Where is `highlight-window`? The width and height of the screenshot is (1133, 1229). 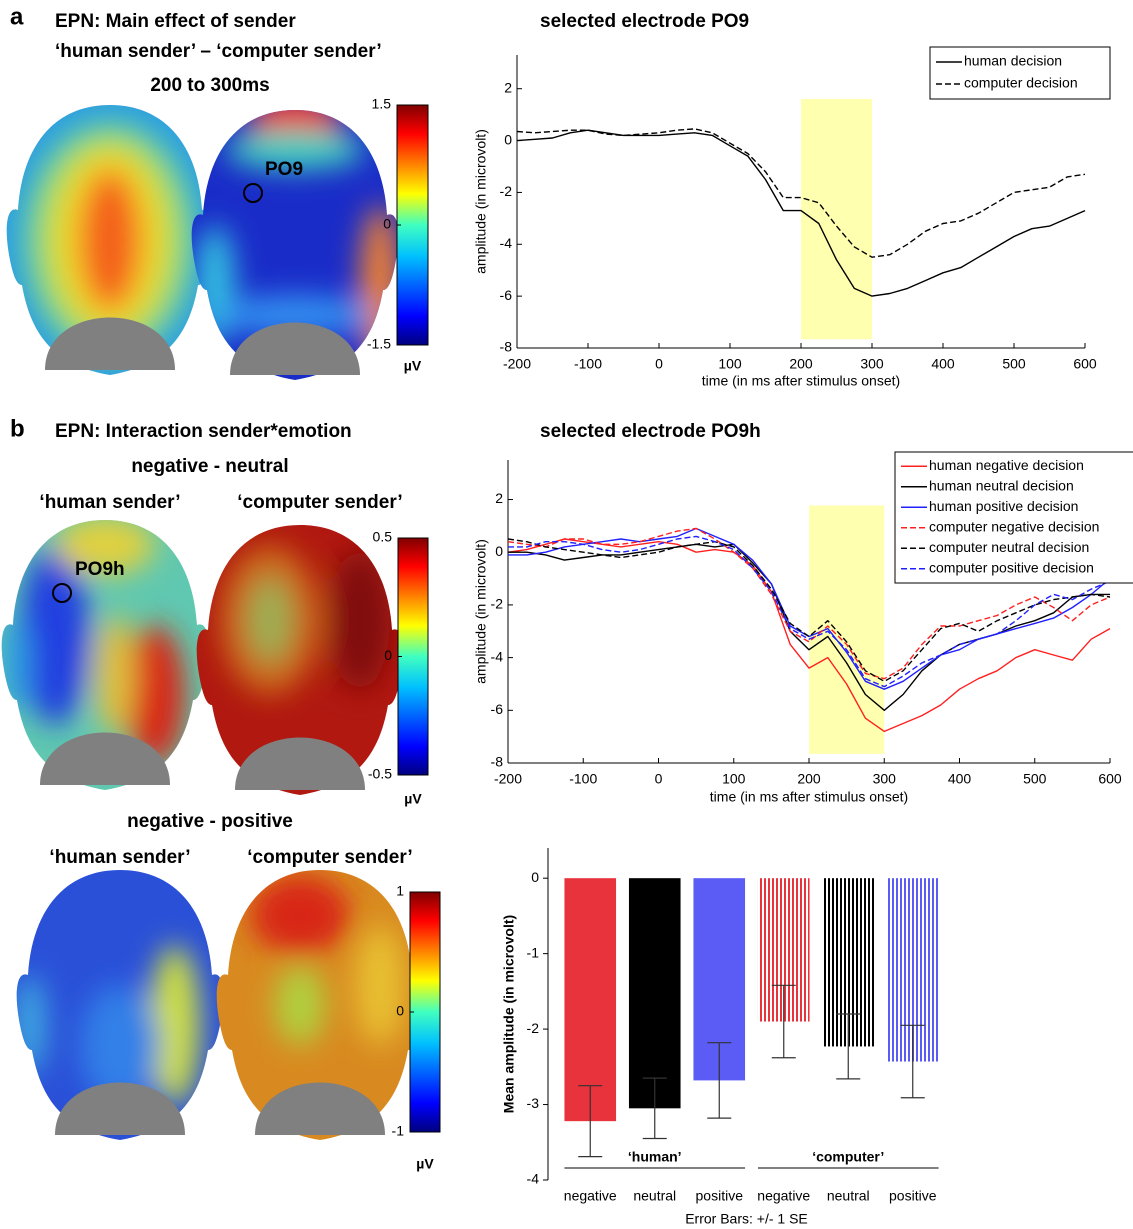
highlight-window is located at coordinates (847, 629).